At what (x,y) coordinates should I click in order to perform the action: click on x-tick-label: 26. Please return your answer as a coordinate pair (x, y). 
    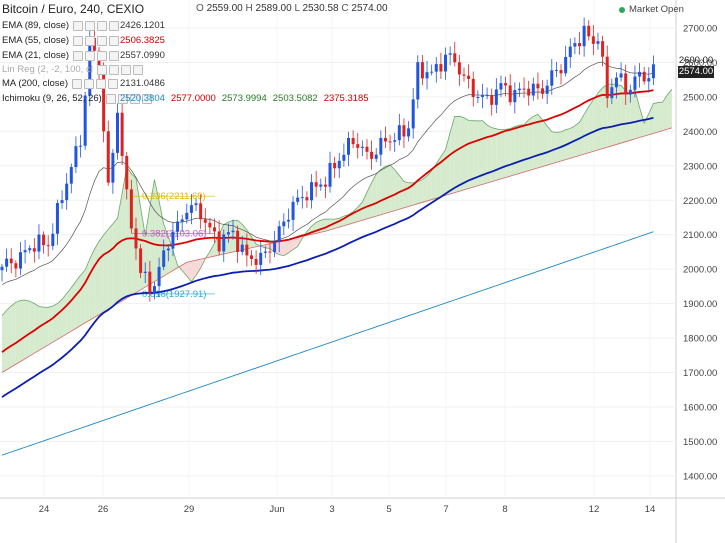
    Looking at the image, I should click on (103, 509).